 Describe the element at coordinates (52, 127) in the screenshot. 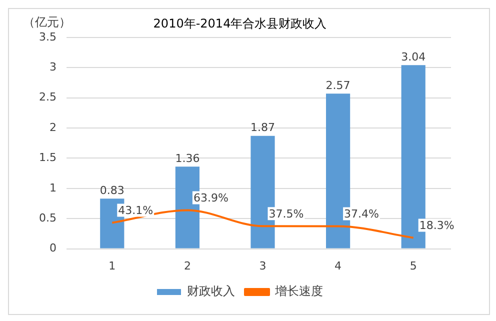

I see `y-tick-label: 2` at that location.